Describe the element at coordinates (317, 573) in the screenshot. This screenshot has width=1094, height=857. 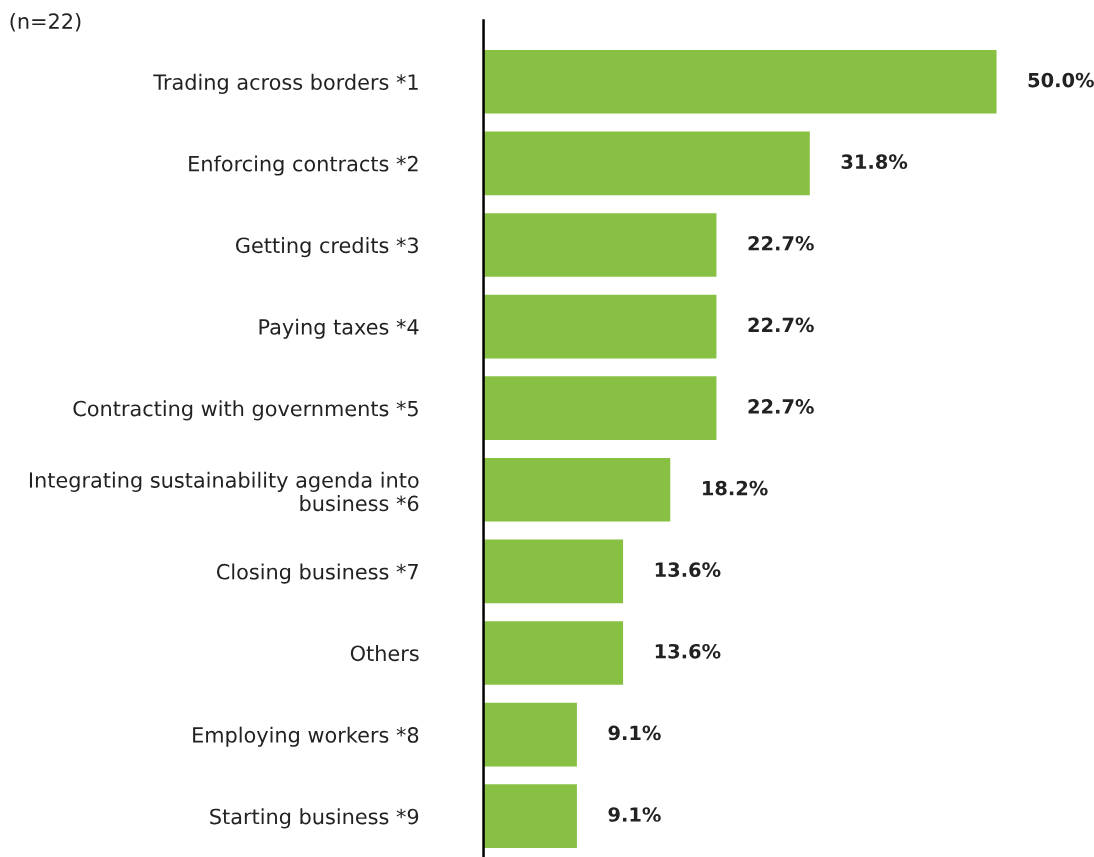
I see `y-tick-label: Closing business *7` at that location.